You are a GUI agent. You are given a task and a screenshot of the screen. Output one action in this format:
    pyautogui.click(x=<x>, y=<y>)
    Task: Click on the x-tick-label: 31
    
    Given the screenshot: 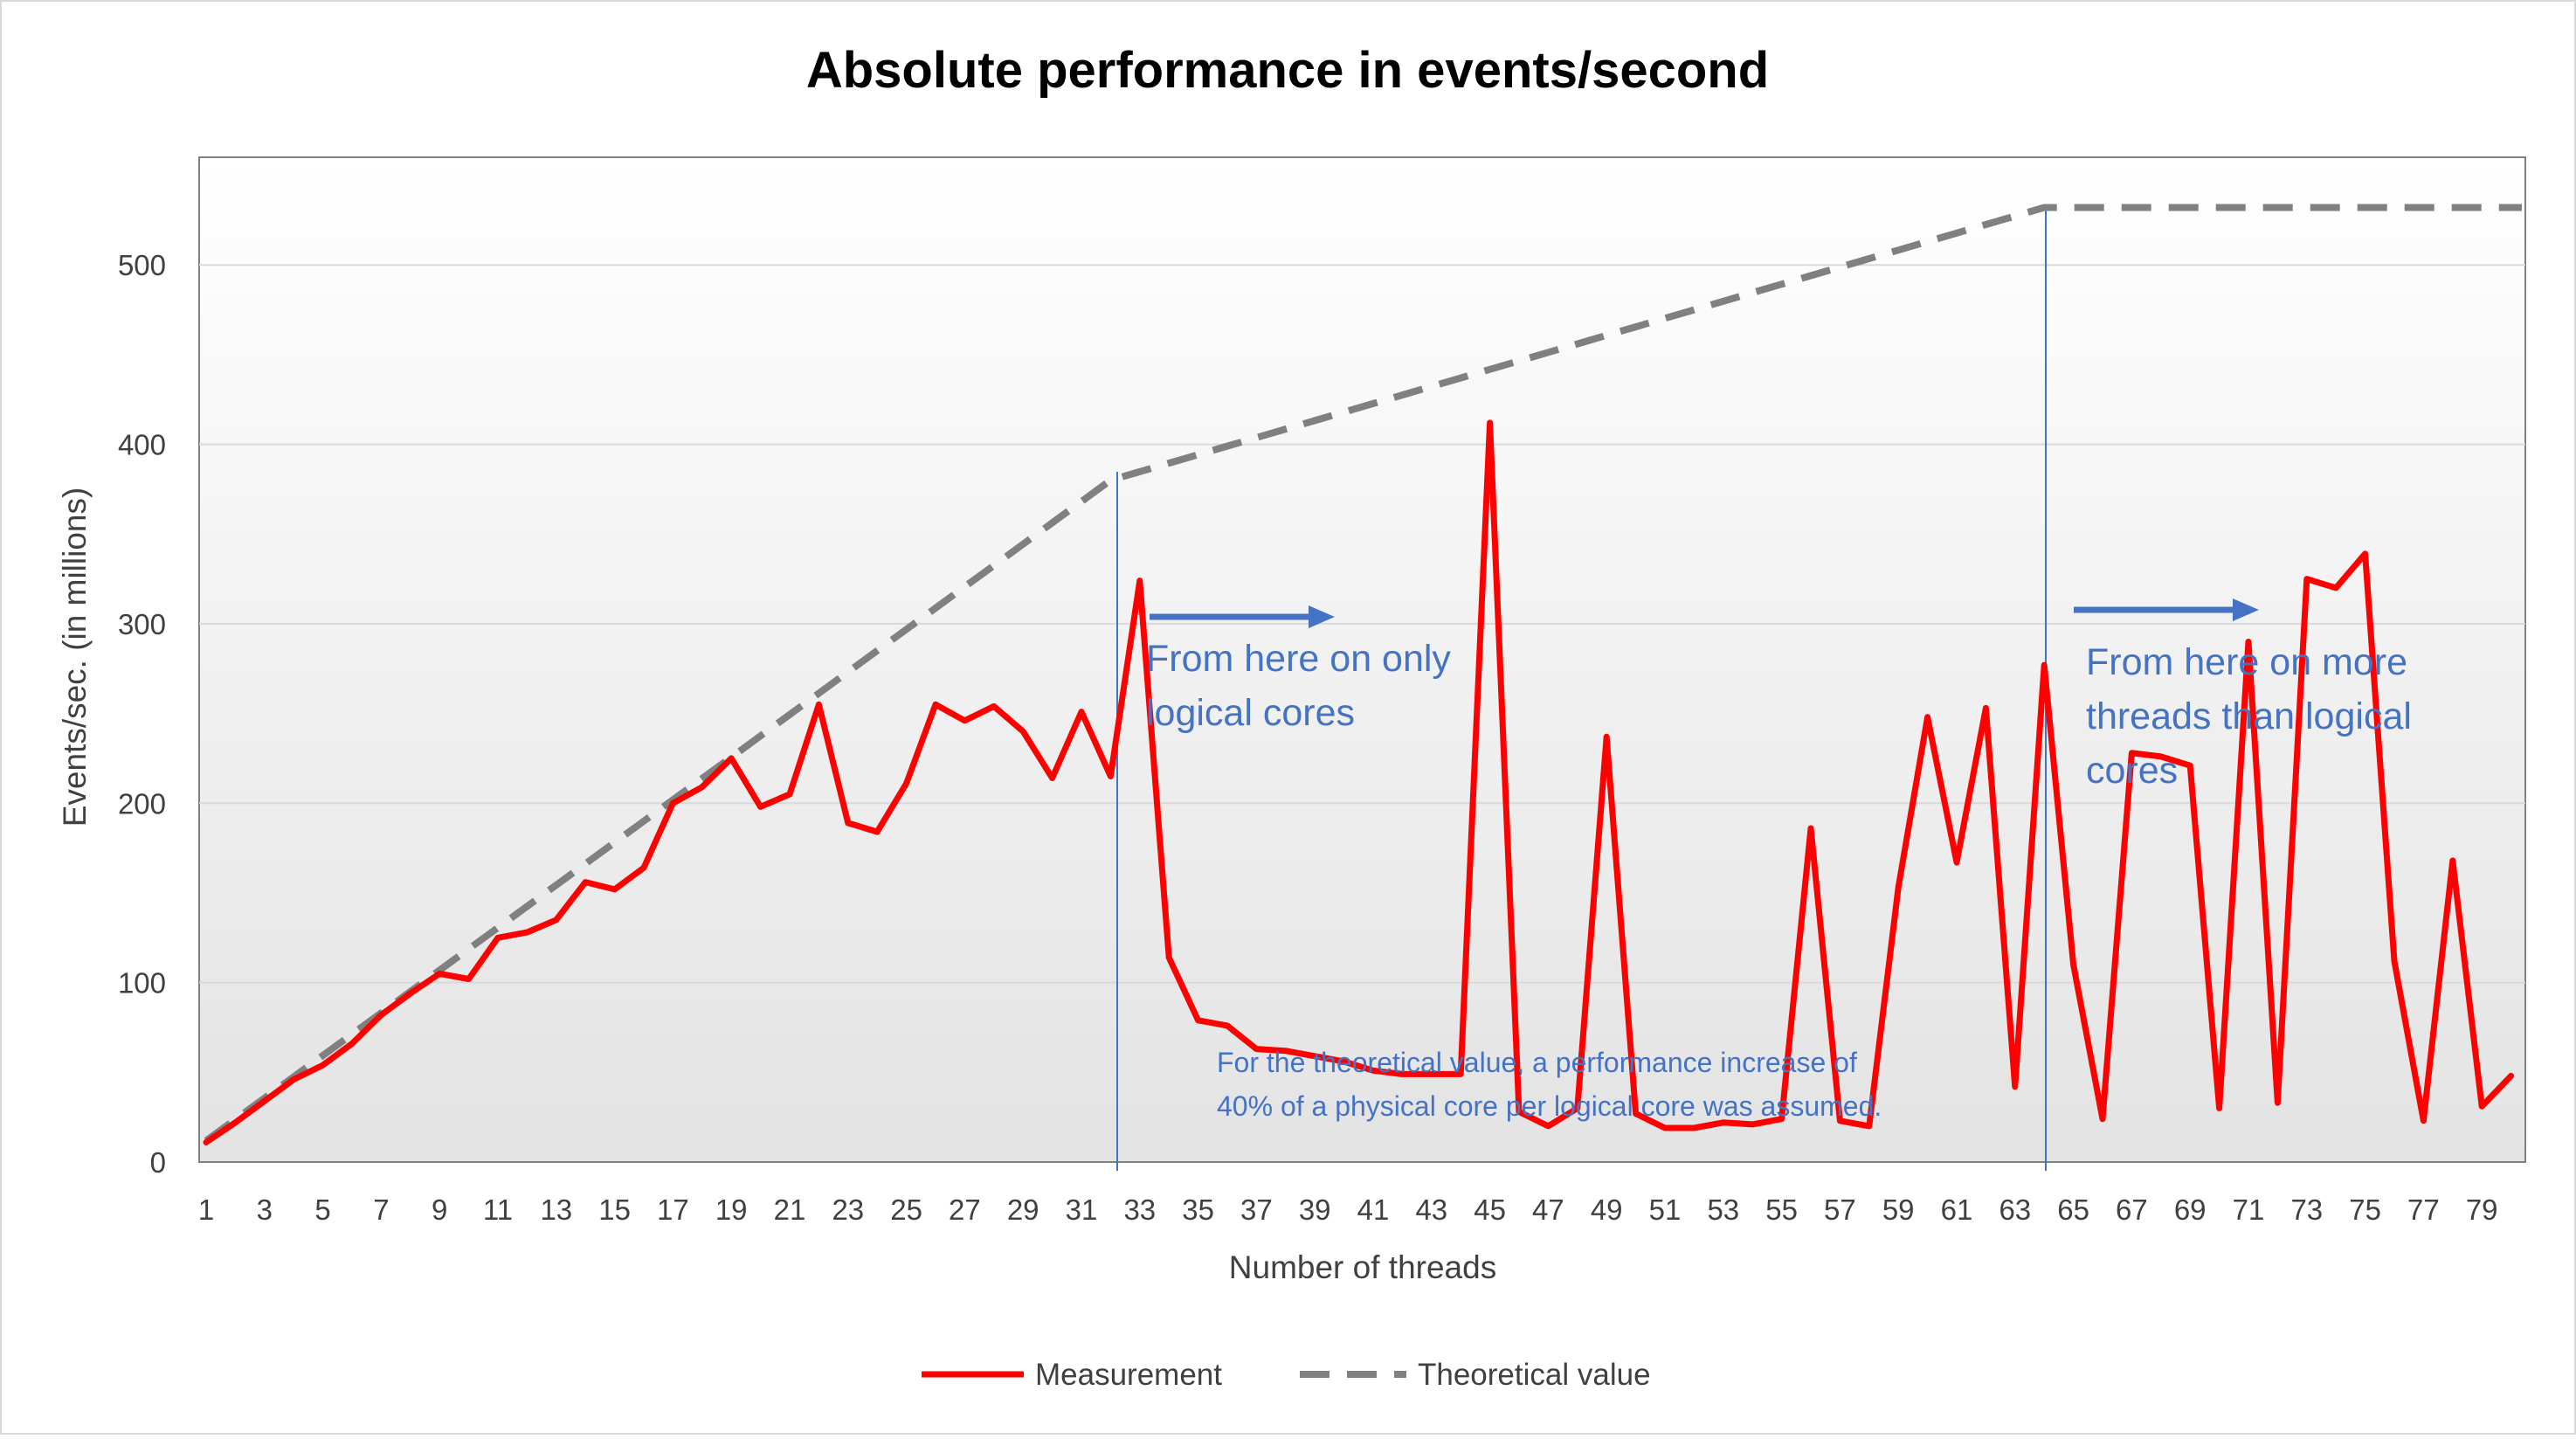 What is the action you would take?
    pyautogui.click(x=1082, y=1209)
    